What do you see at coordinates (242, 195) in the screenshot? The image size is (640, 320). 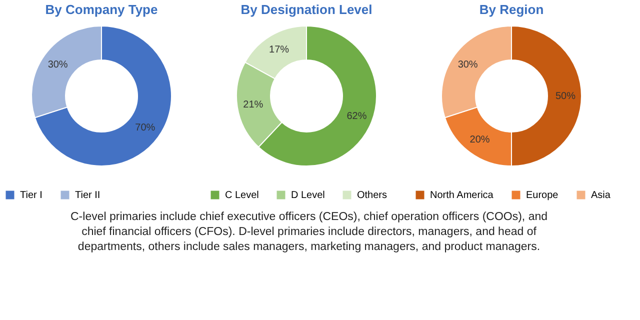 I see `legend-label: C Level` at bounding box center [242, 195].